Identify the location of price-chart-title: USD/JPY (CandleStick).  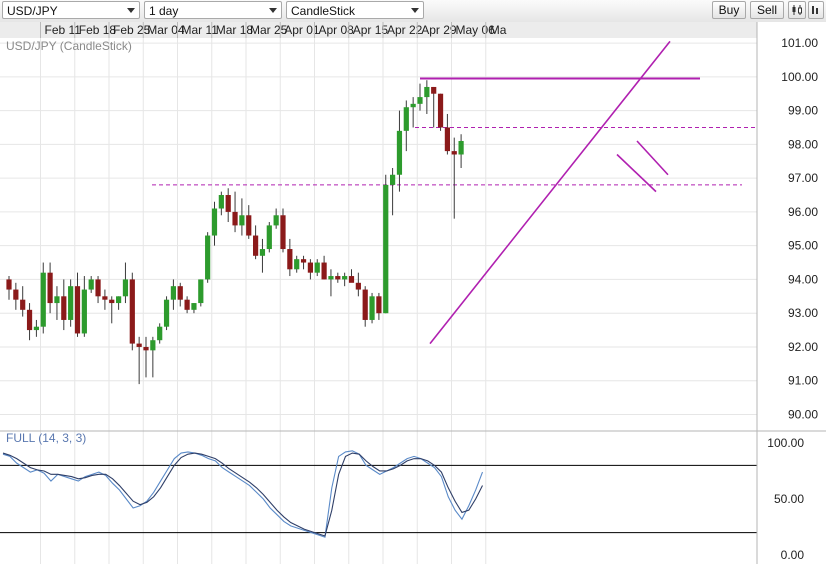
(69, 46).